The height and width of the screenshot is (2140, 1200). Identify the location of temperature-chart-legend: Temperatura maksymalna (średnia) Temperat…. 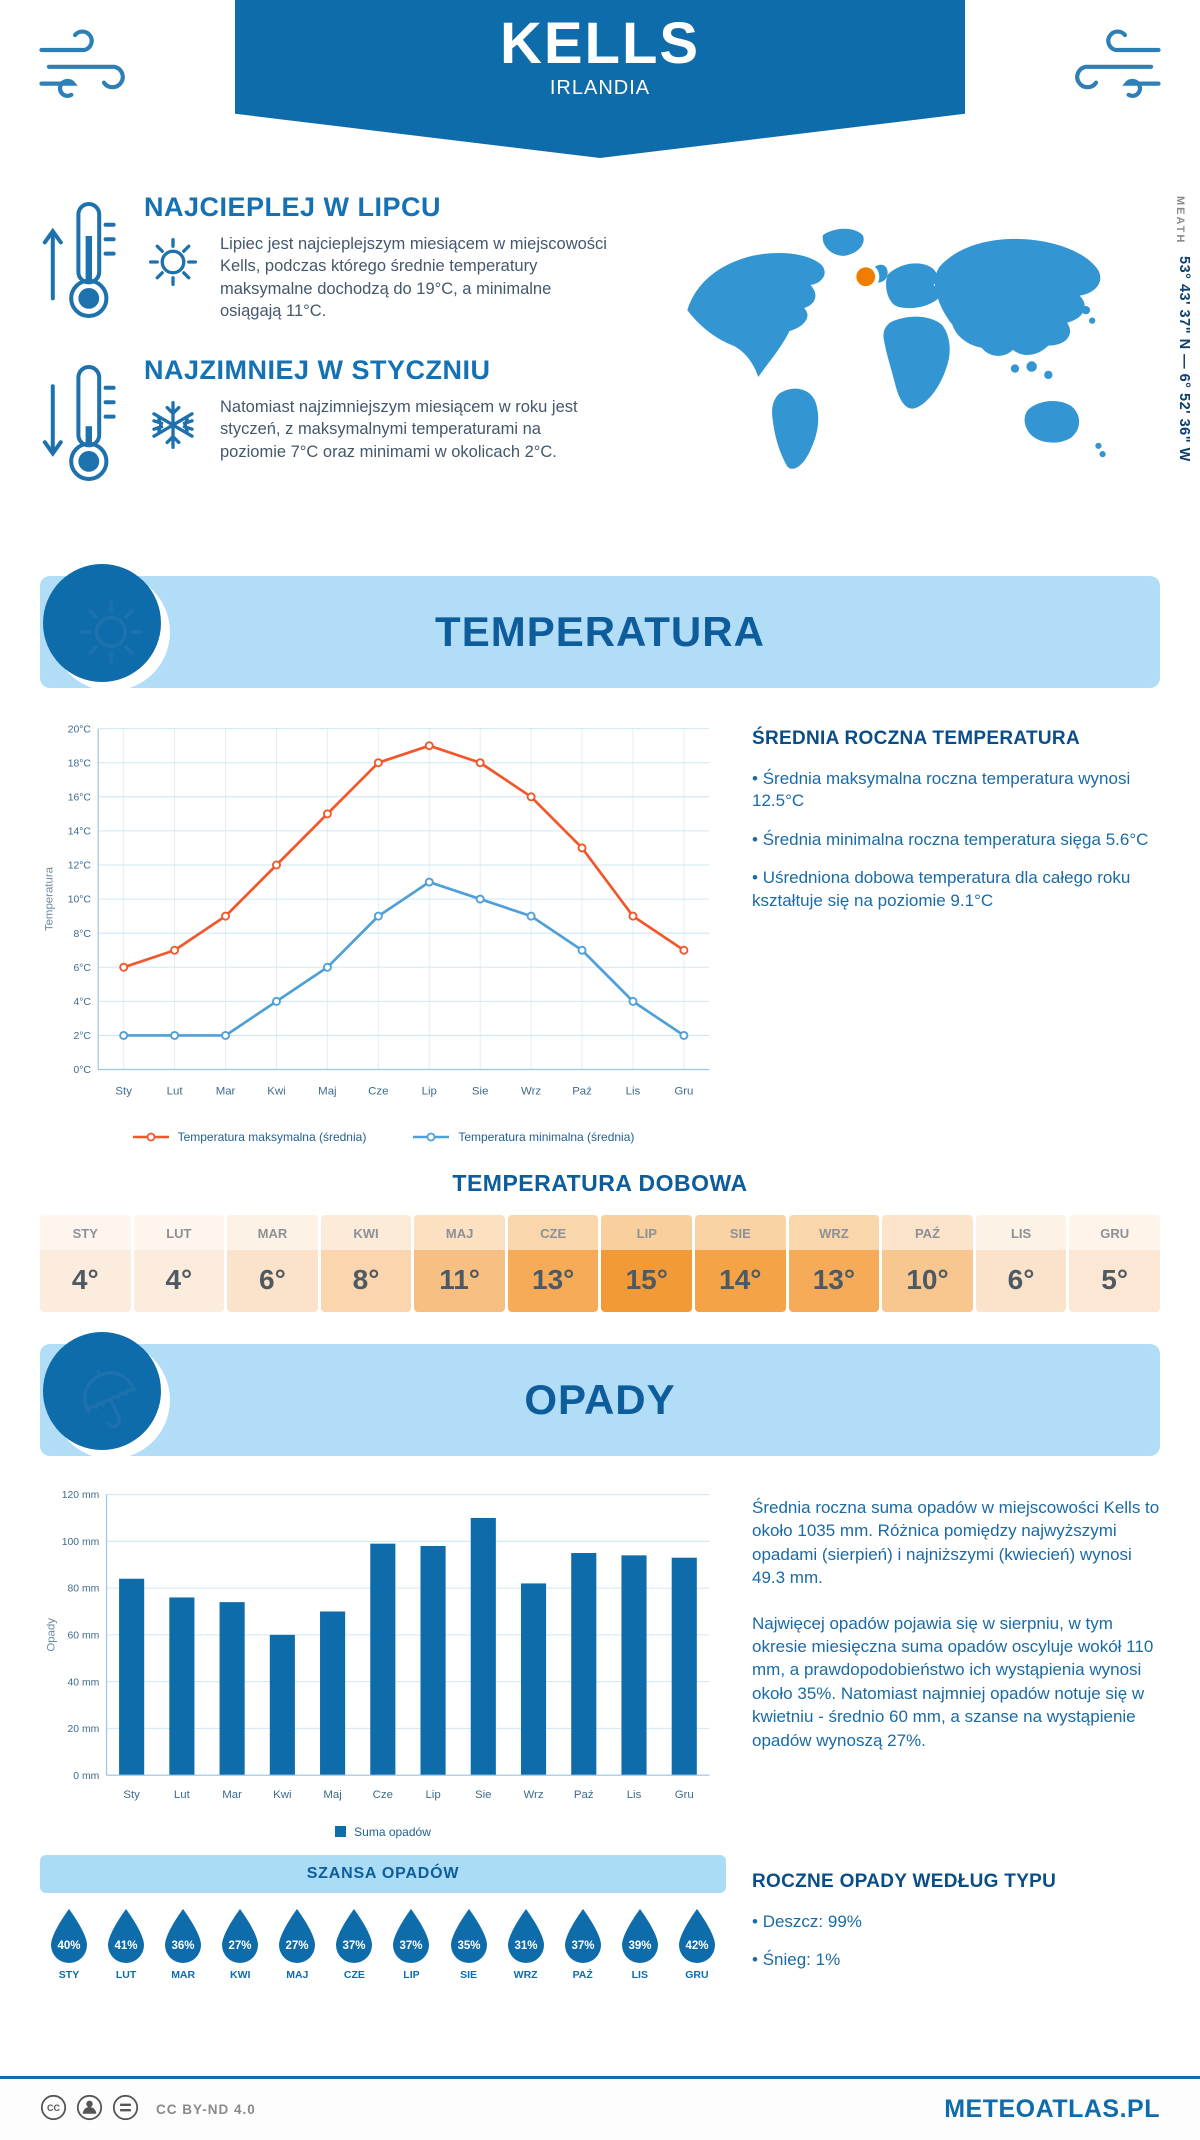
(383, 1137).